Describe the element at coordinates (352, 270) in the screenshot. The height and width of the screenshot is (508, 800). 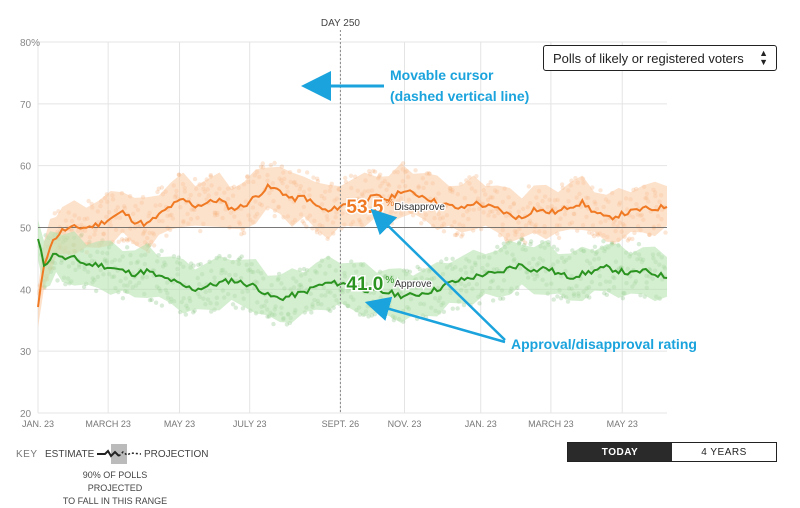
I see `approve-line` at that location.